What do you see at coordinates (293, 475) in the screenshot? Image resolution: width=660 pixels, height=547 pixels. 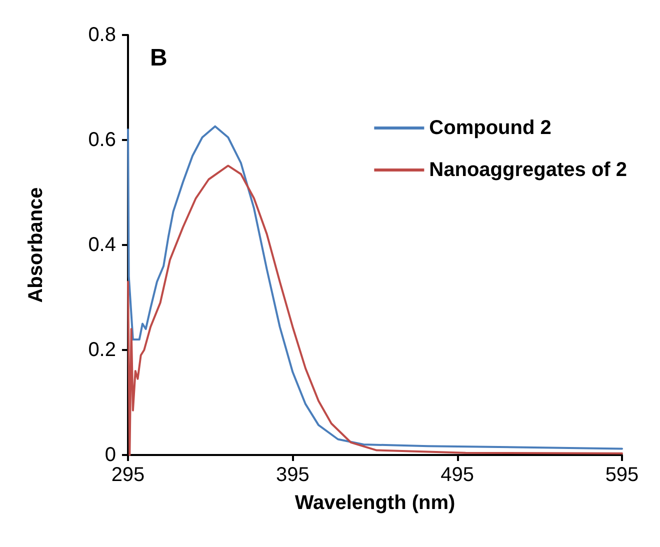 I see `x-tick-label: 395` at bounding box center [293, 475].